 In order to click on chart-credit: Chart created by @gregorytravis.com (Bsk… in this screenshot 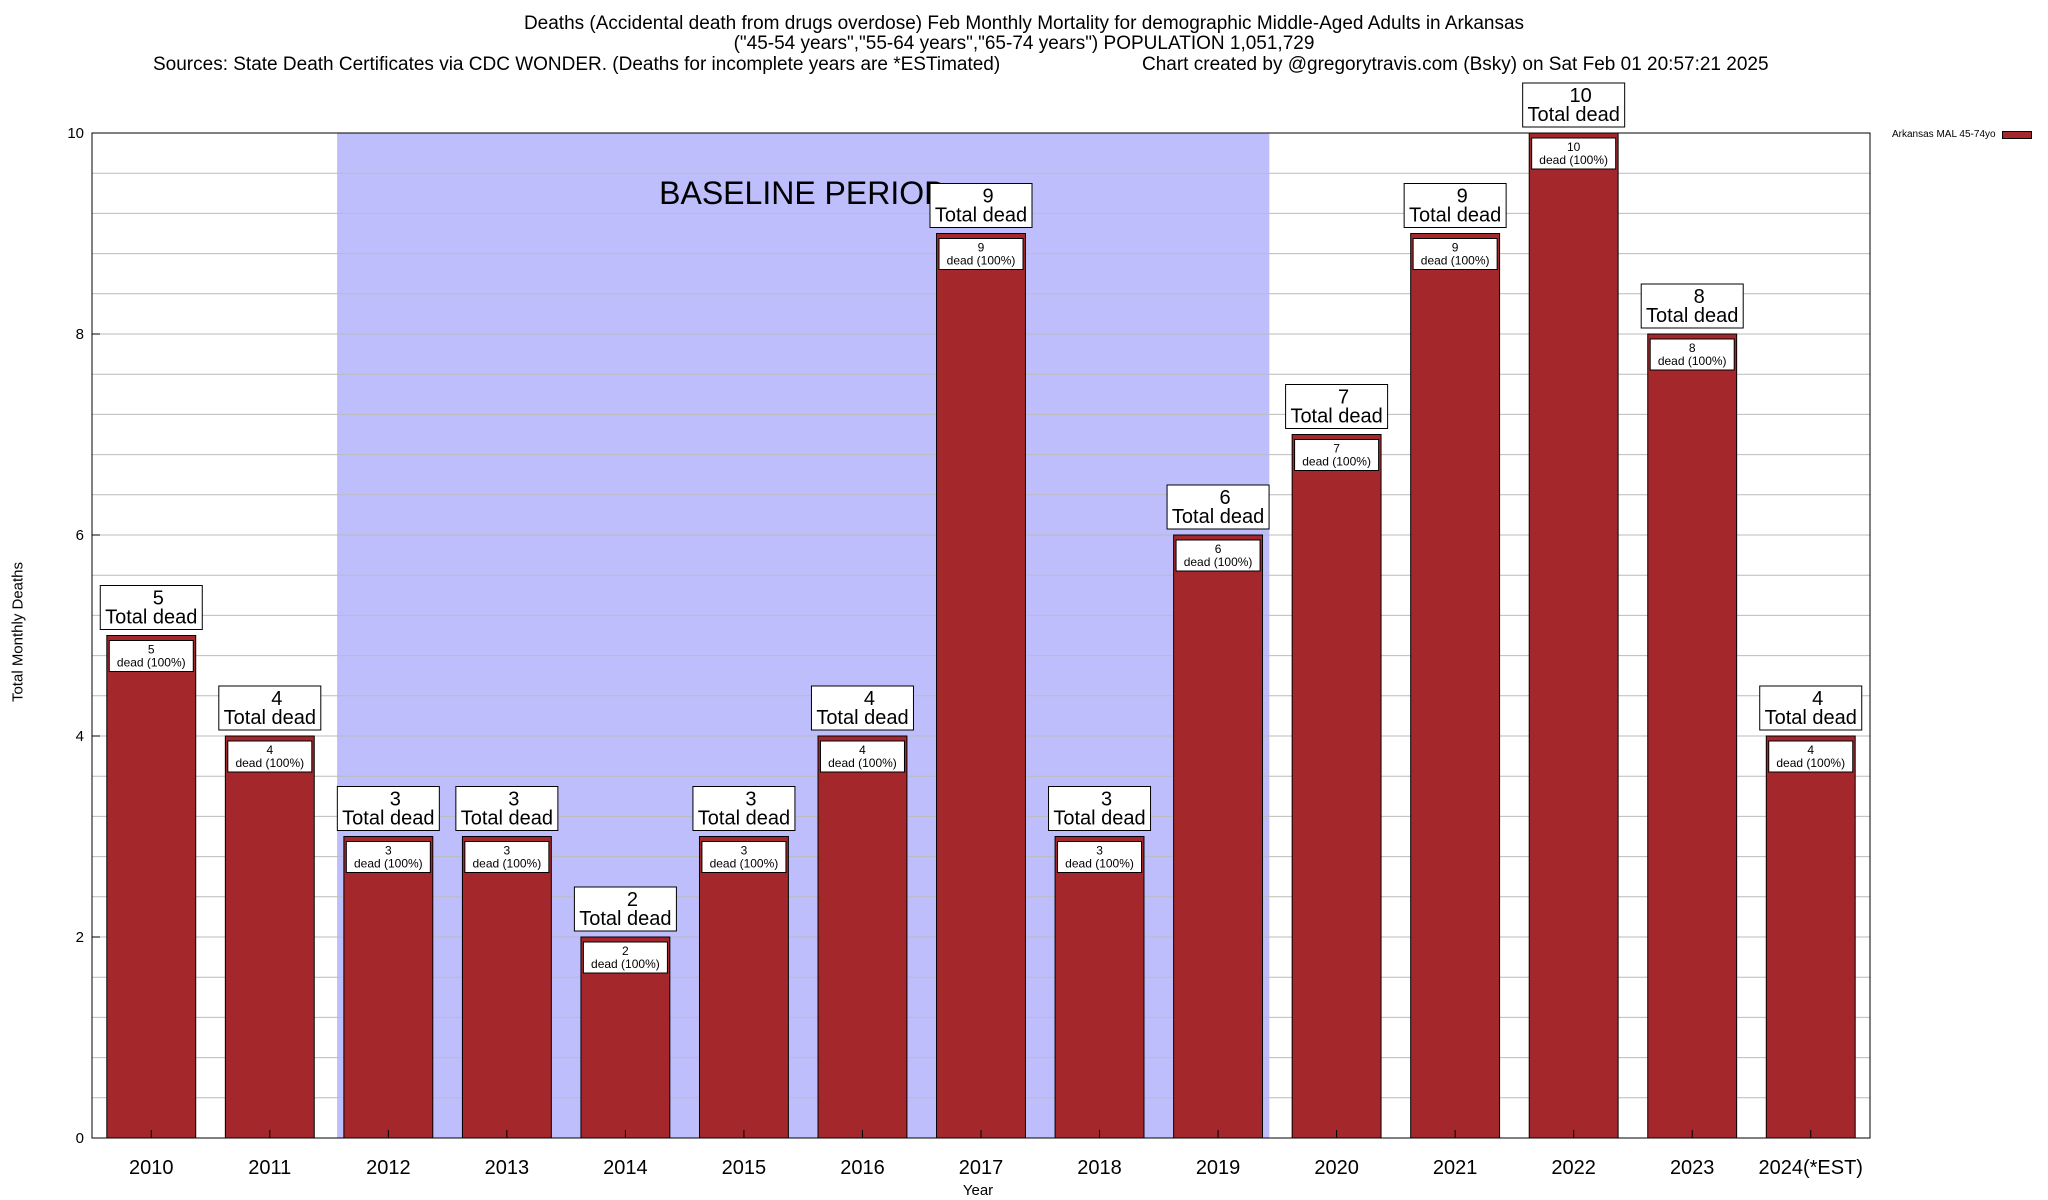, I will do `click(1455, 64)`.